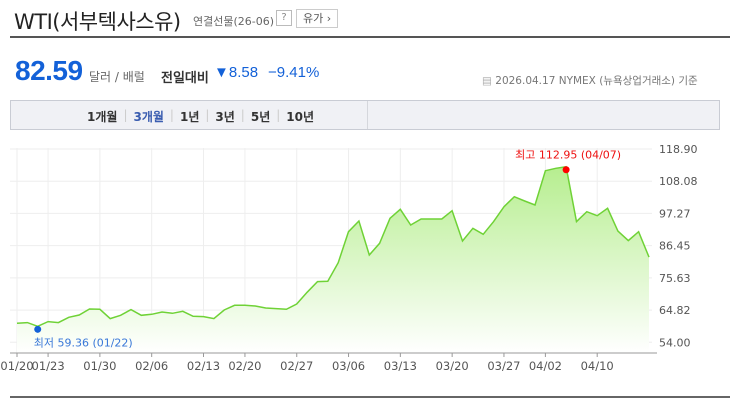 Image resolution: width=730 pixels, height=410 pixels. I want to click on x-tick-label: 03/27, so click(503, 366).